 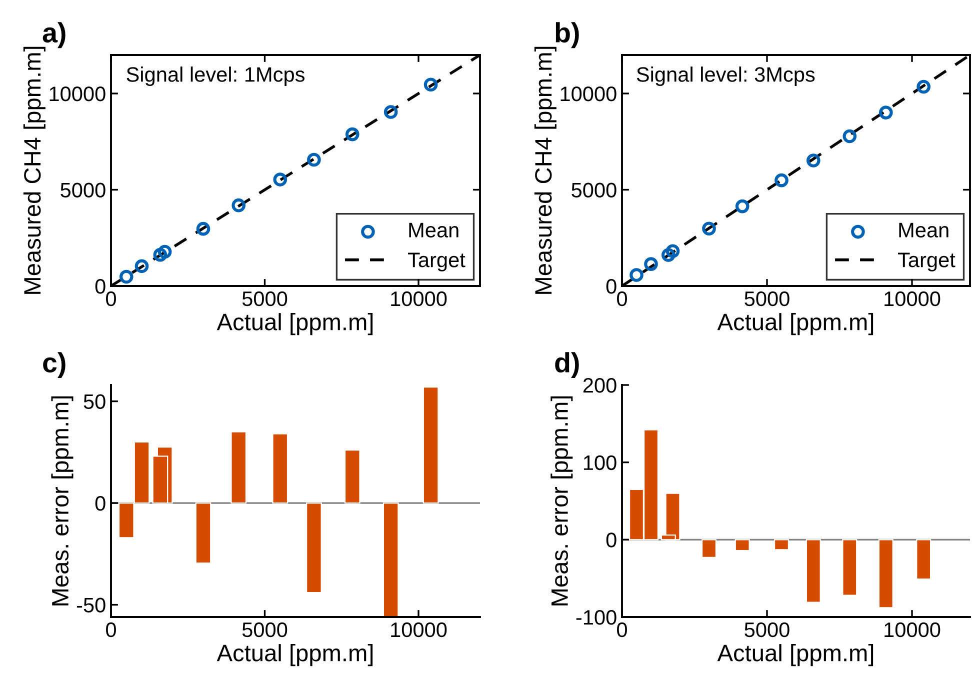 What do you see at coordinates (215, 76) in the screenshot?
I see `annotation: Signal level: 1Mcps` at bounding box center [215, 76].